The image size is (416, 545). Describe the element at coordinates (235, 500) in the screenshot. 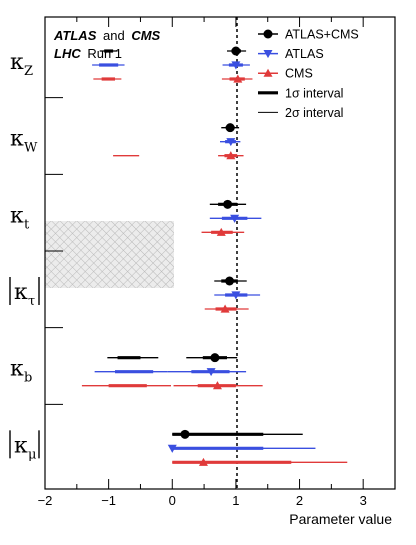

I see `x-tick-label: 1` at that location.